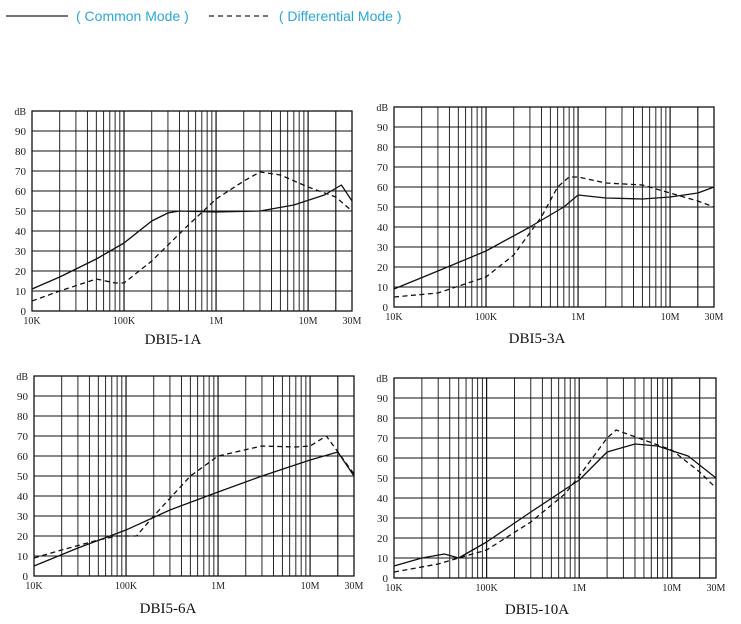  Describe the element at coordinates (537, 610) in the screenshot. I see `chart-title: DBI5-10A` at that location.